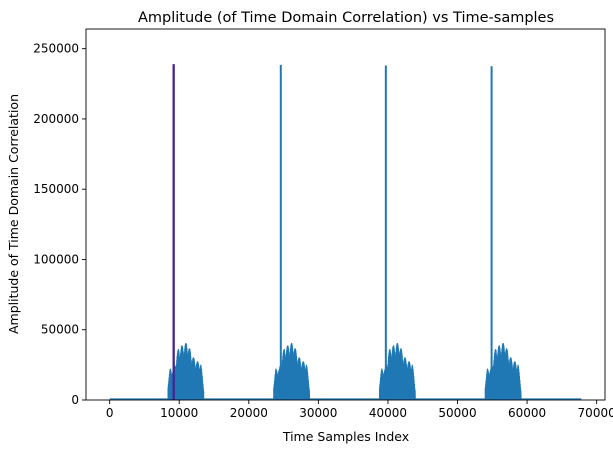 This screenshot has height=453, width=613. I want to click on series-line, so click(345, 371).